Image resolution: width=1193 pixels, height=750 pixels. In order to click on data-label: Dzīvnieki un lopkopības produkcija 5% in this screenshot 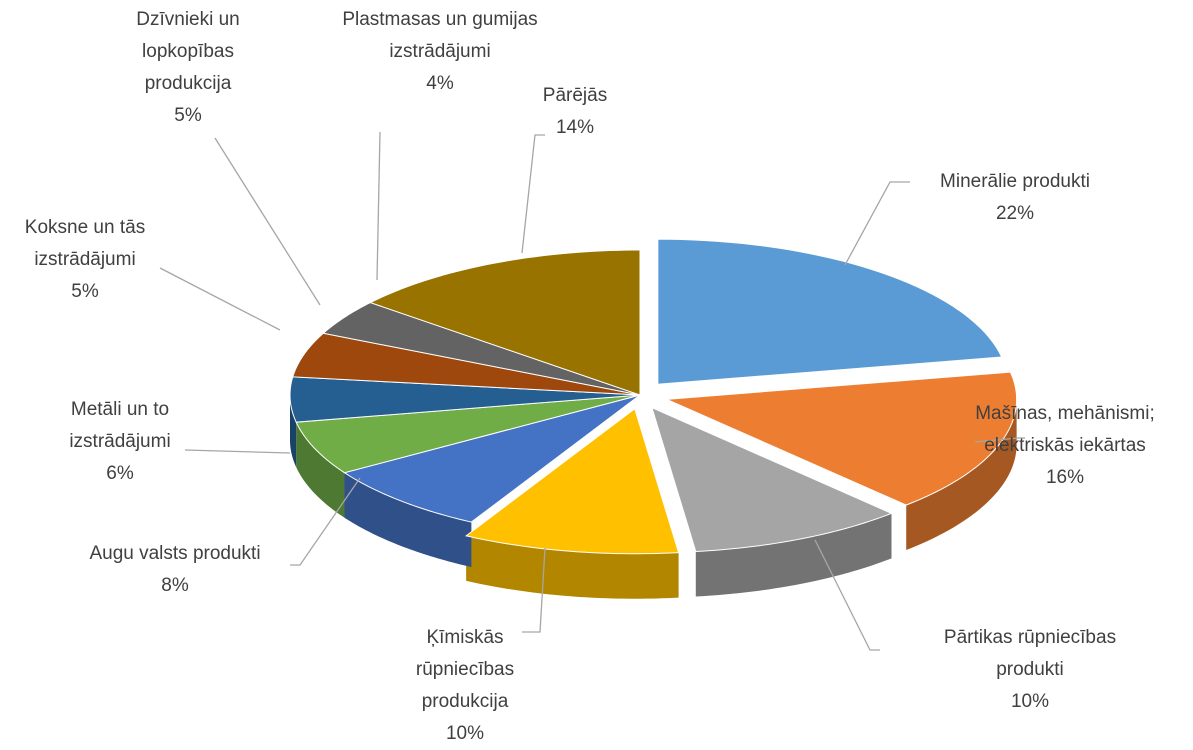, I will do `click(188, 68)`.